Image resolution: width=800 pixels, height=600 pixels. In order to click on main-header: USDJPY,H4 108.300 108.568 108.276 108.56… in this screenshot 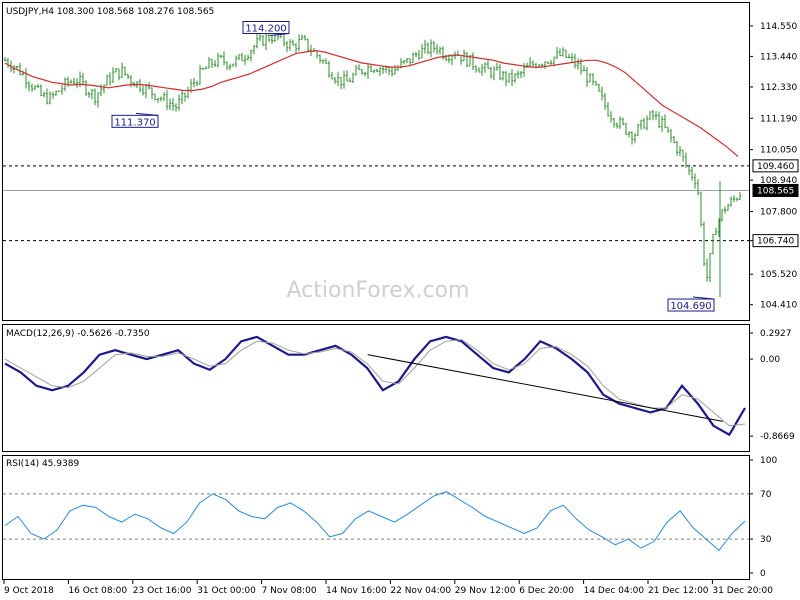, I will do `click(110, 12)`.